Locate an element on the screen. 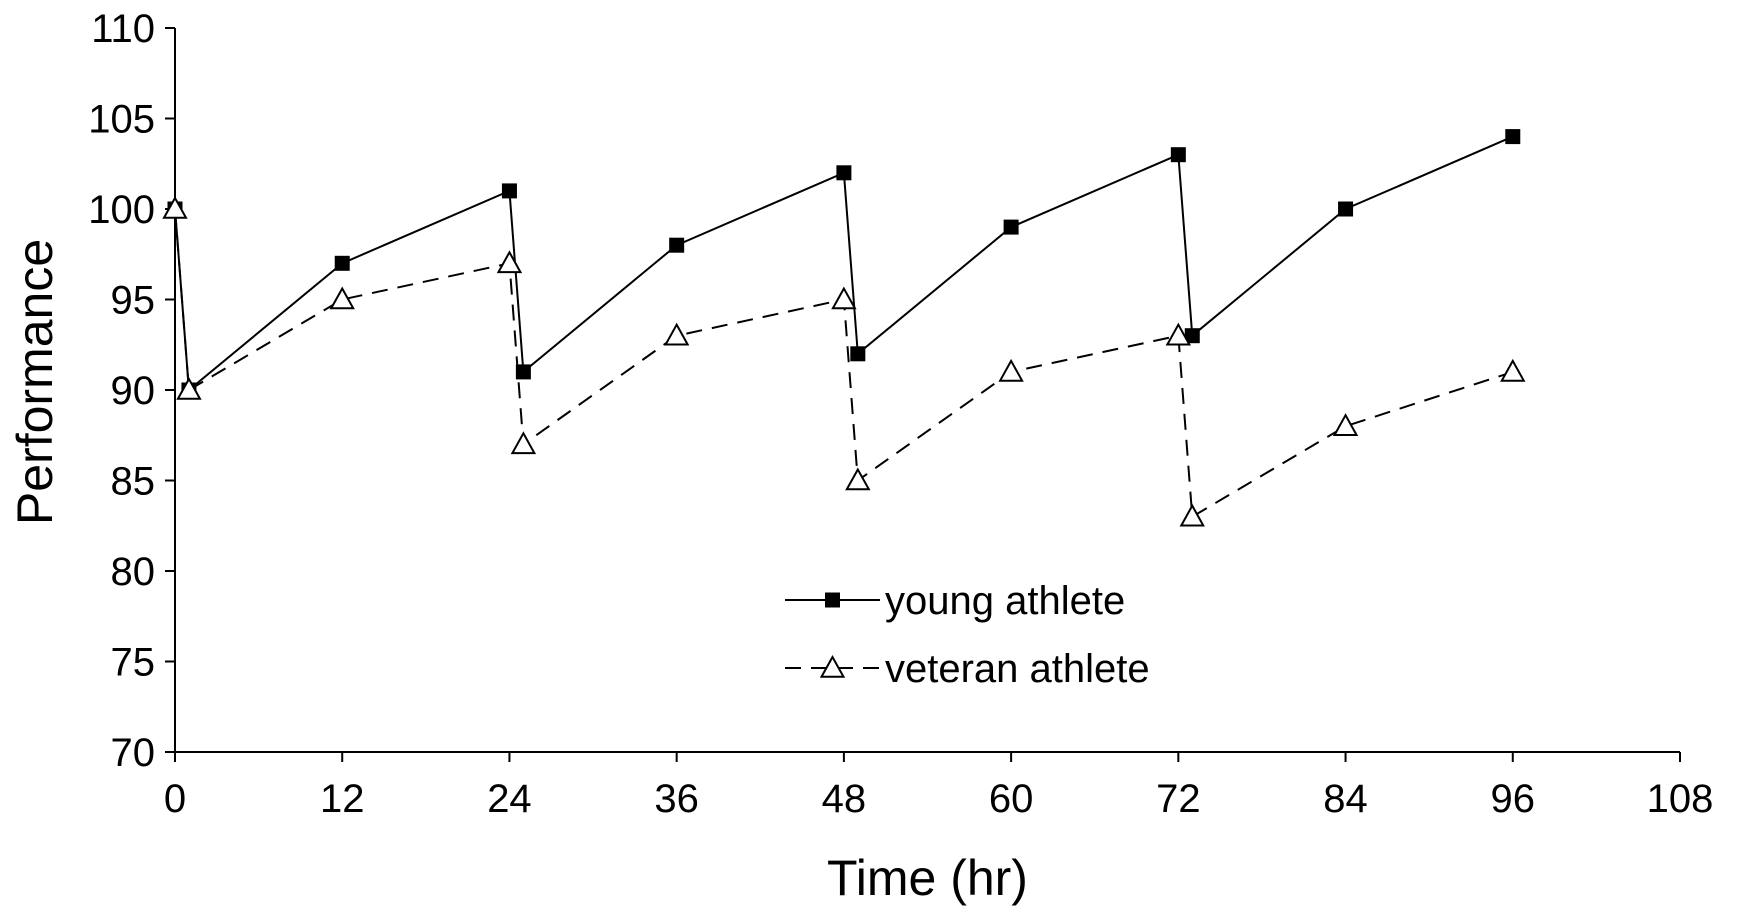 This screenshot has height=914, width=1739. x-tick-label: 108 is located at coordinates (1680, 799).